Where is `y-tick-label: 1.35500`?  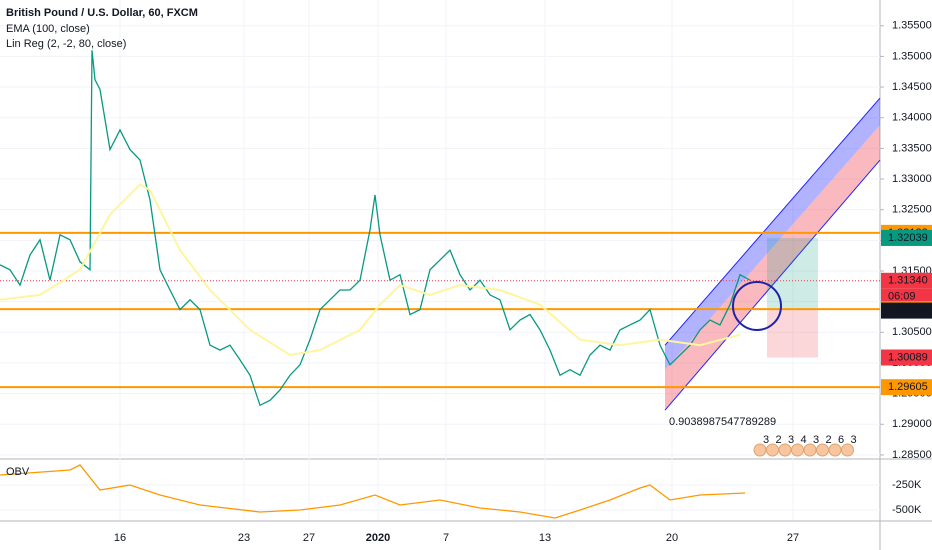
y-tick-label: 1.35500 is located at coordinates (912, 26).